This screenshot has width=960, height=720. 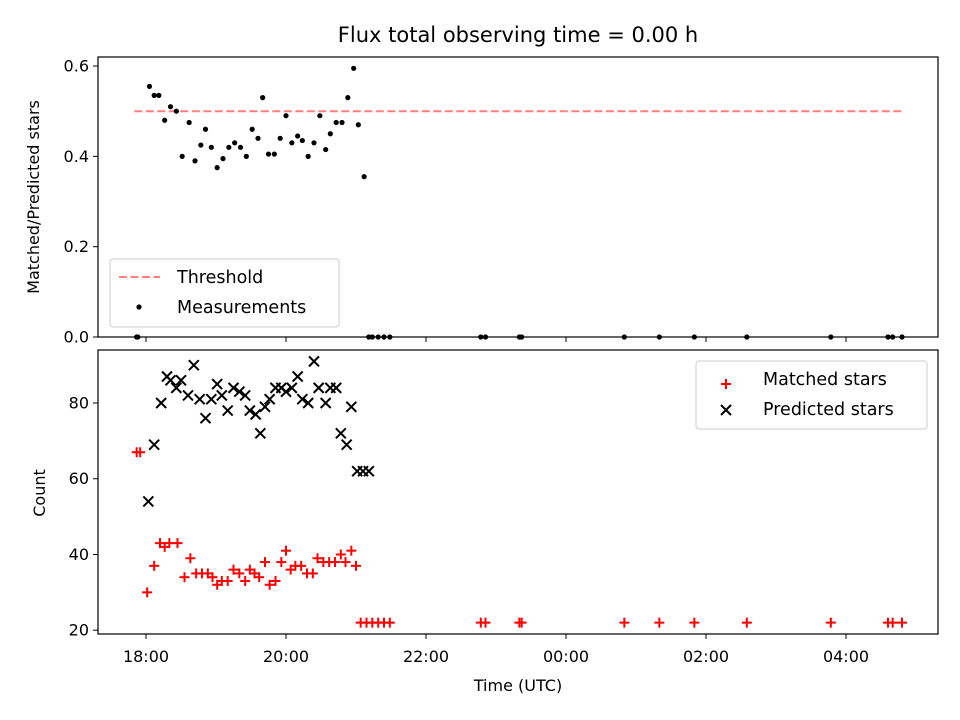 What do you see at coordinates (224, 293) in the screenshot?
I see `ratio-legend: Threshold Measurements` at bounding box center [224, 293].